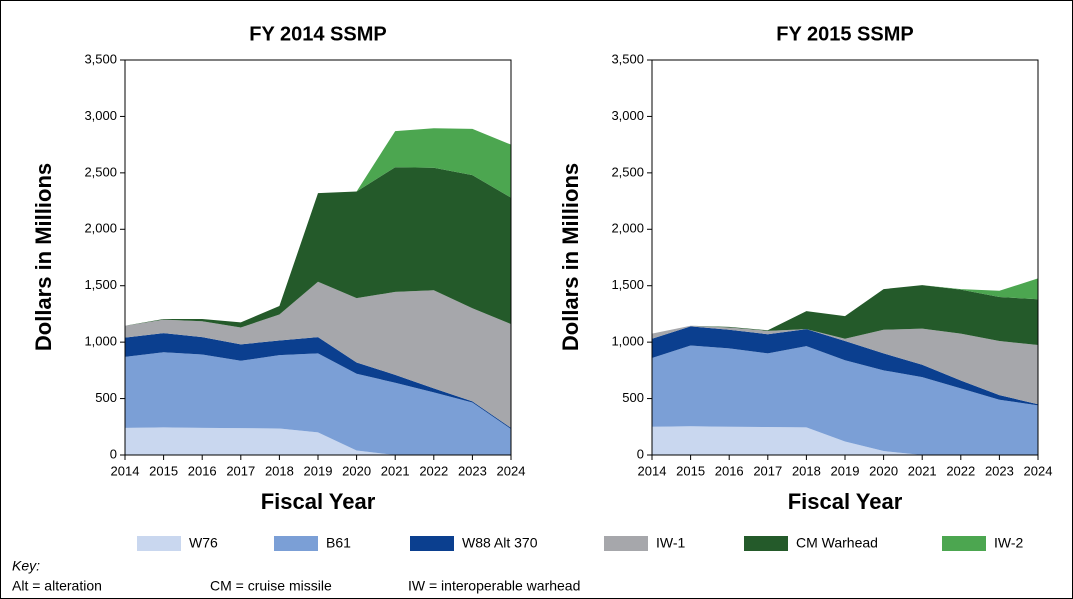 The image size is (1073, 599). Describe the element at coordinates (338, 543) in the screenshot. I see `legend-label: B61` at that location.